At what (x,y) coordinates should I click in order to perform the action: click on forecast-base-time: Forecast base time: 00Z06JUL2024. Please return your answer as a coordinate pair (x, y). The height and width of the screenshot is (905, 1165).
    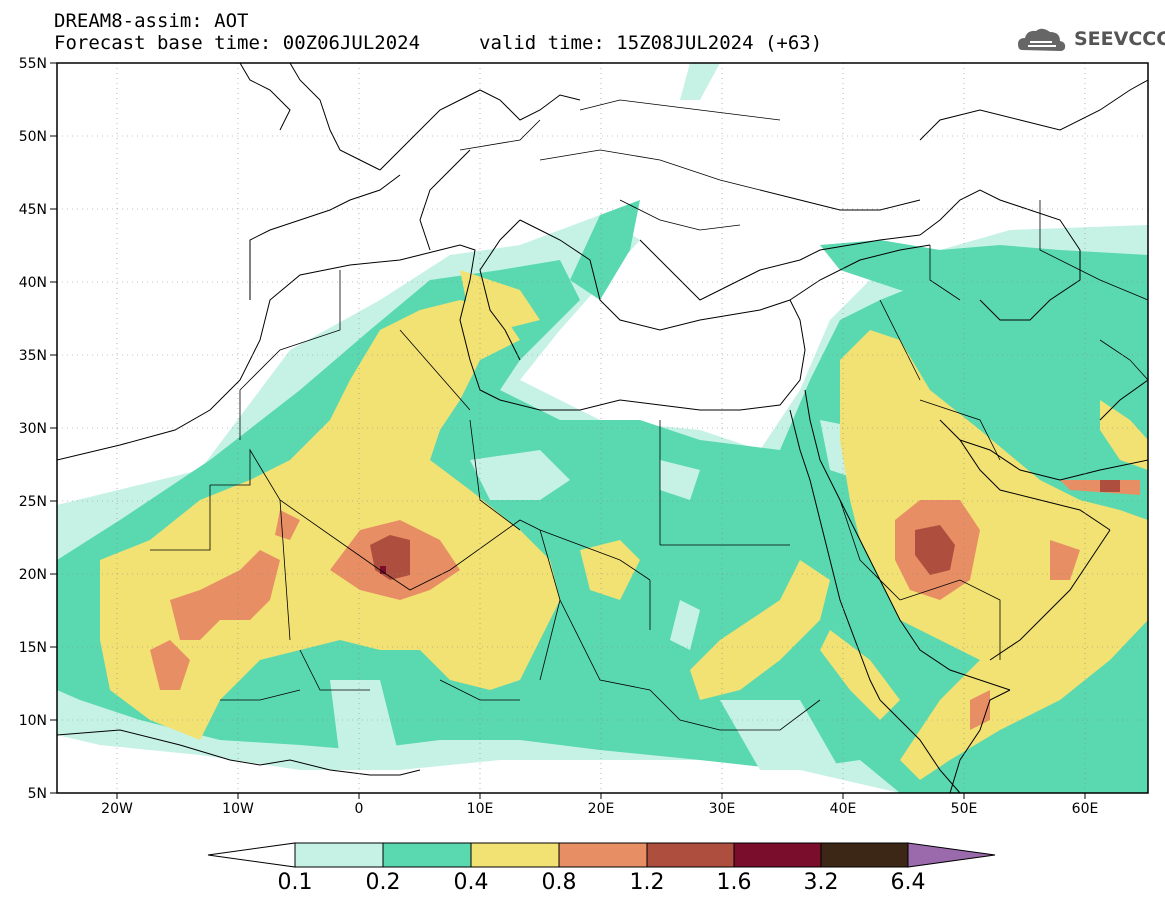
    Looking at the image, I should click on (237, 43).